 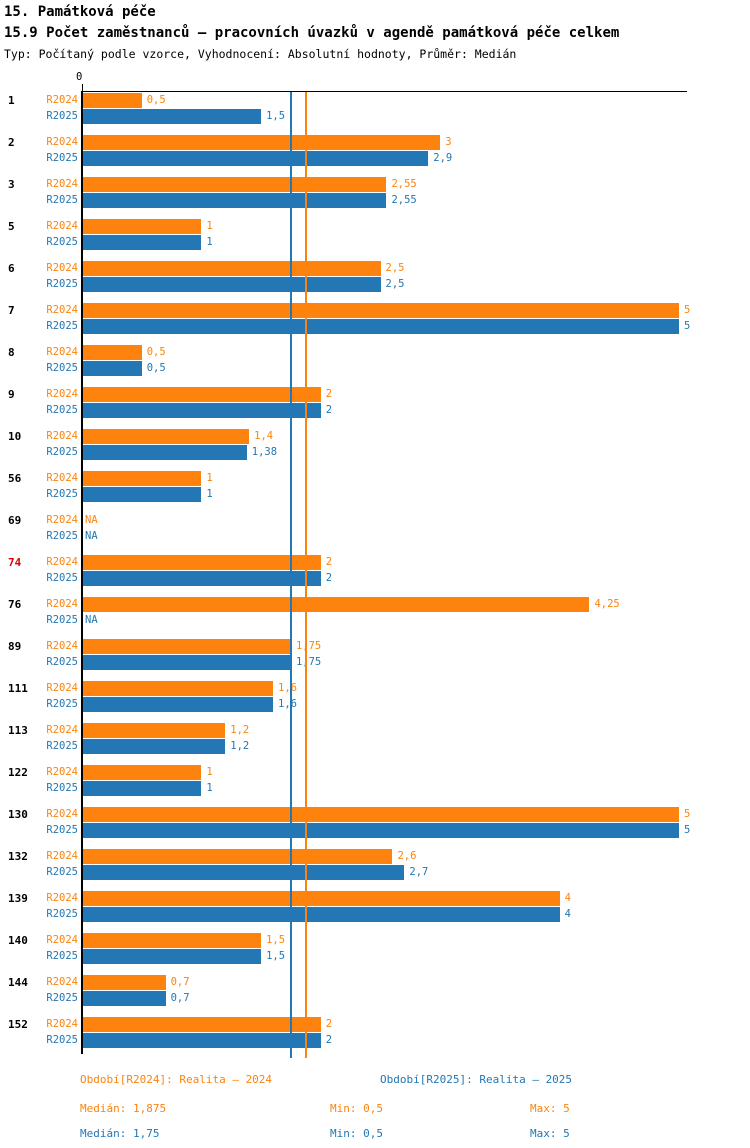 I want to click on stat-min-r2024: Min: 0,5, so click(x=356, y=1108).